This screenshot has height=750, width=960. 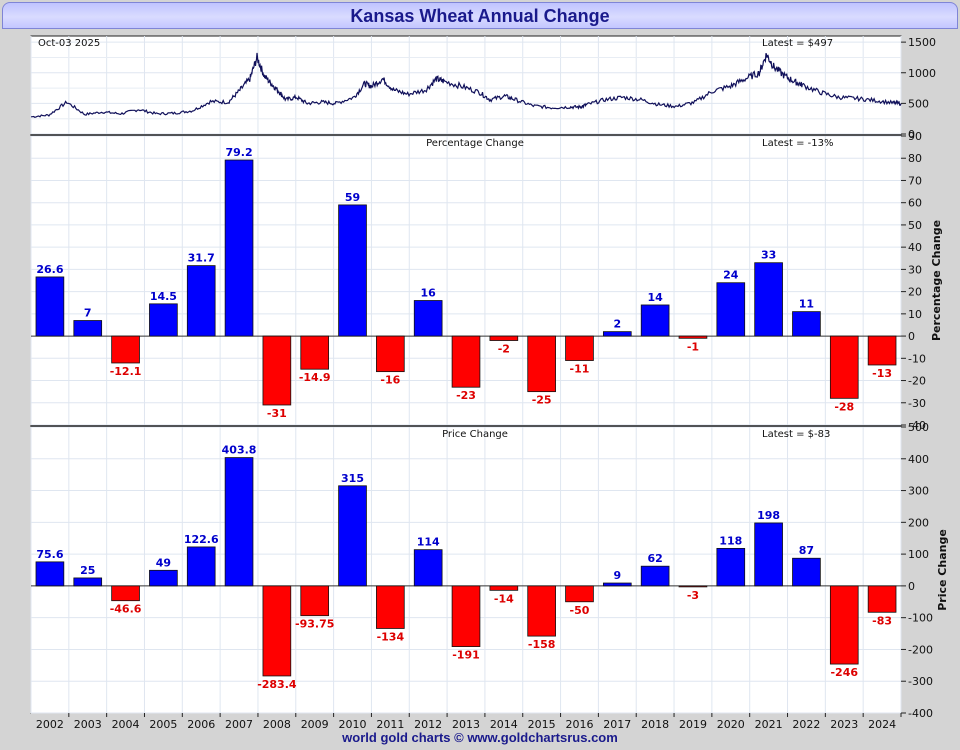 I want to click on y-tick-label: 70, so click(x=915, y=180).